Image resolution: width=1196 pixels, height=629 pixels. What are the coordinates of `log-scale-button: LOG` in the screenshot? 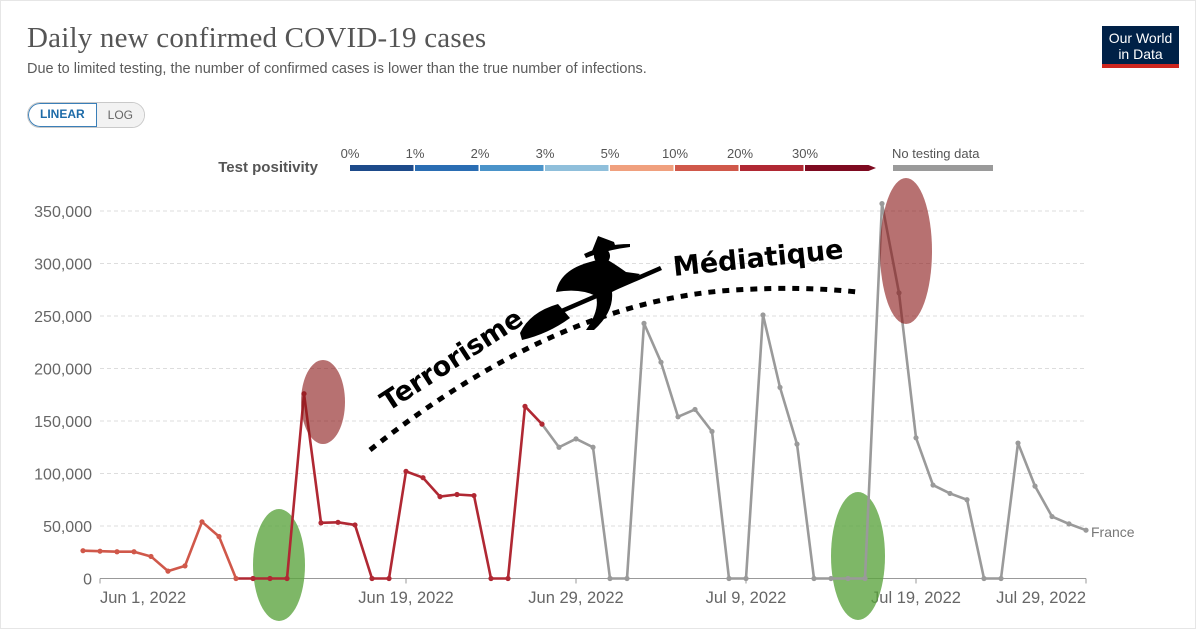 It's located at (120, 115).